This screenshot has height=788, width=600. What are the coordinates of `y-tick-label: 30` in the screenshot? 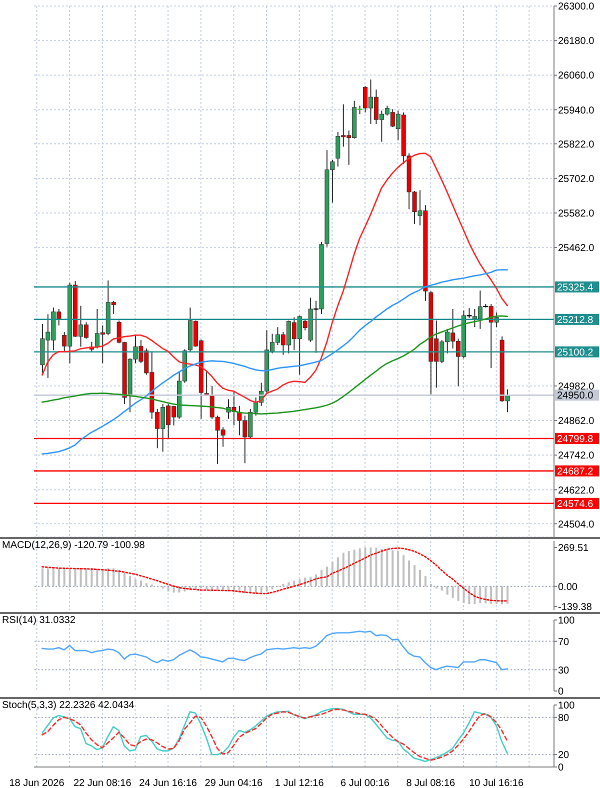 It's located at (564, 670).